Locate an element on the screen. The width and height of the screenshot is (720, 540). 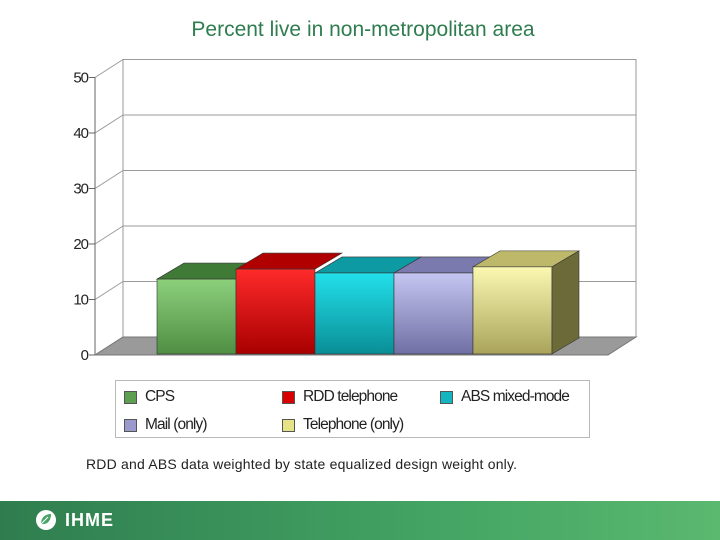
leaf-icon is located at coordinates (46, 520).